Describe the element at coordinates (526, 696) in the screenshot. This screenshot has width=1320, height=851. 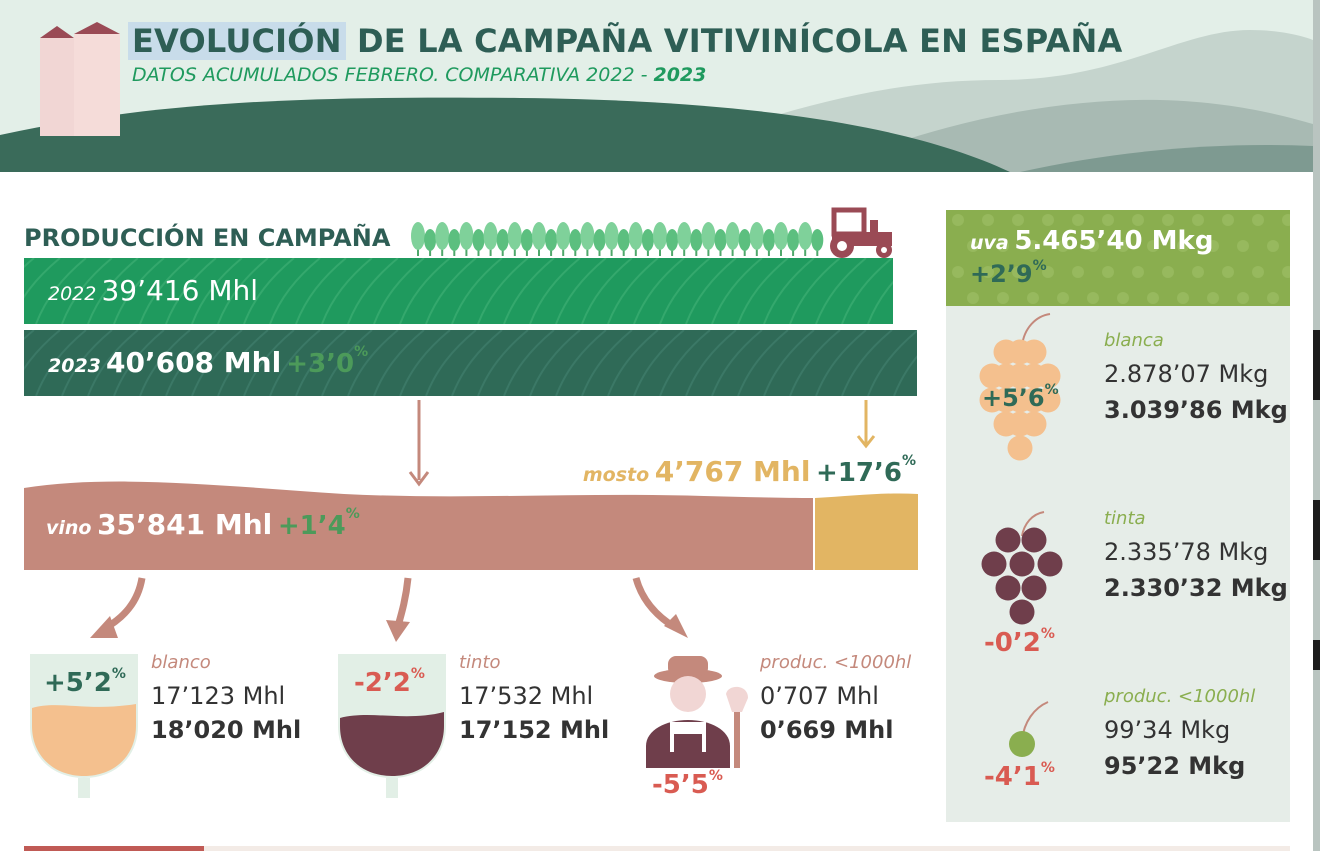
I see `tinto-2022-value: 17’532 Mhl` at that location.